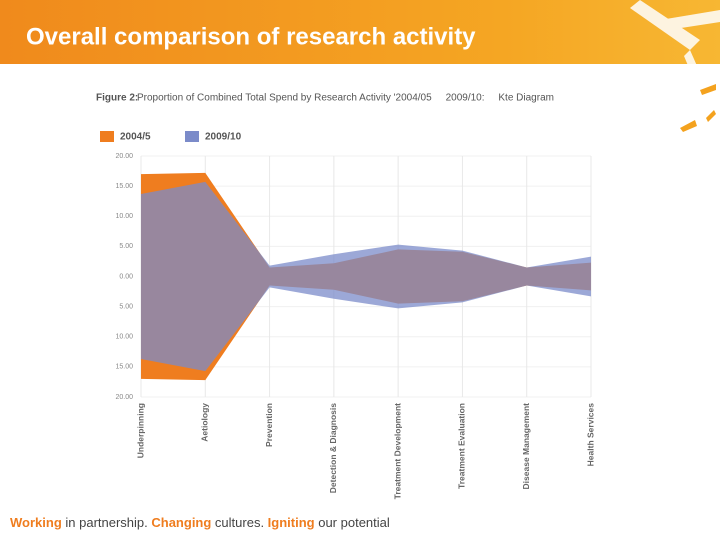  I want to click on footer-part: Changing, so click(180, 522).